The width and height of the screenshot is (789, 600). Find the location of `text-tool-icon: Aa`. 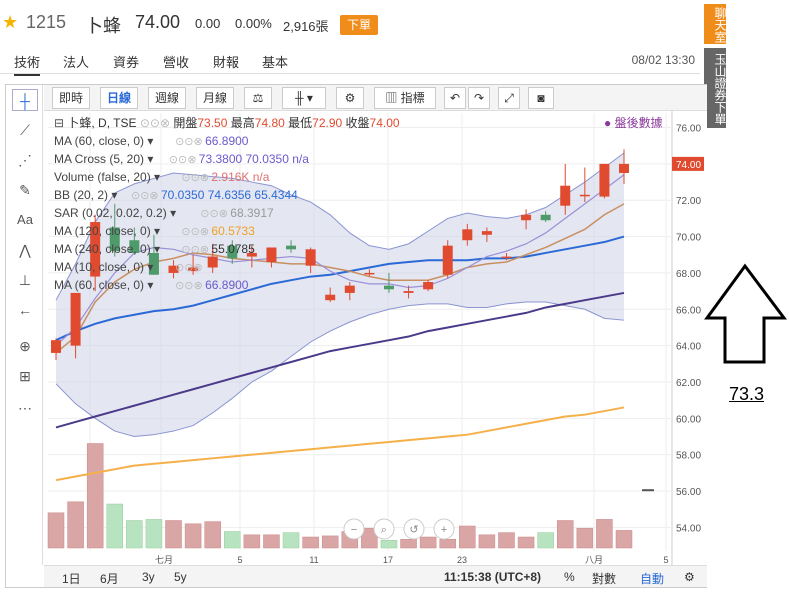

text-tool-icon: Aa is located at coordinates (25, 219).